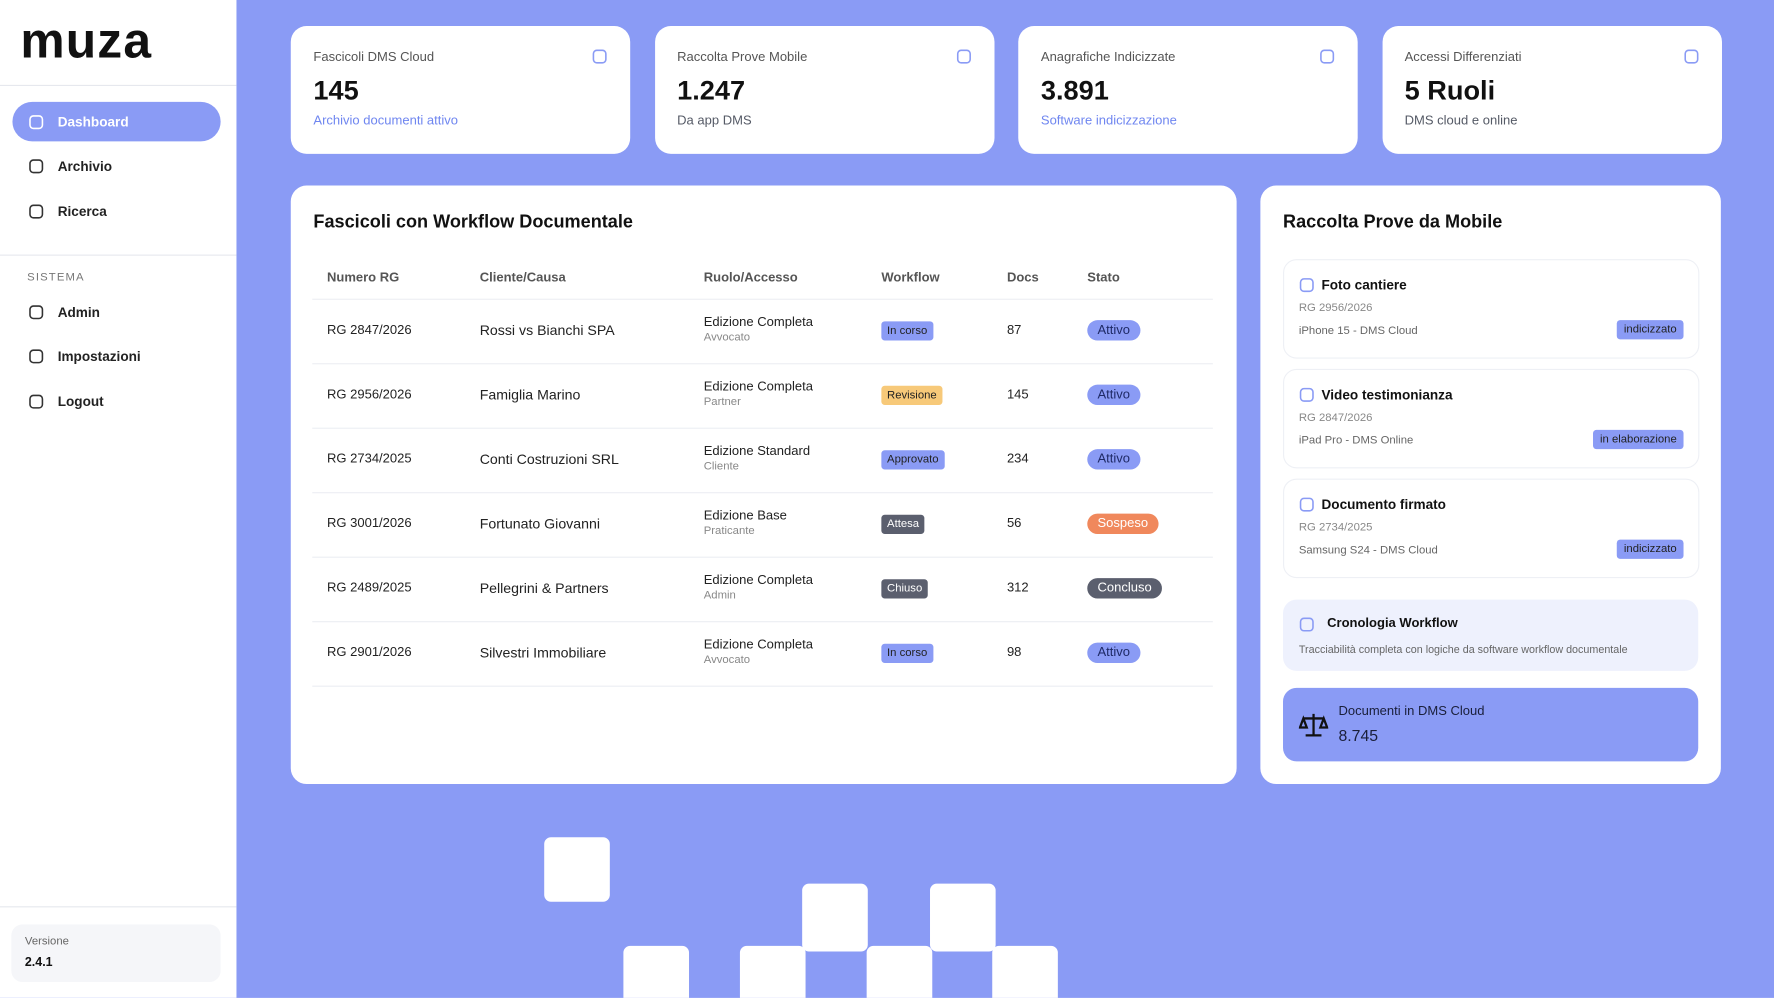  I want to click on stat-value: 145, so click(336, 91).